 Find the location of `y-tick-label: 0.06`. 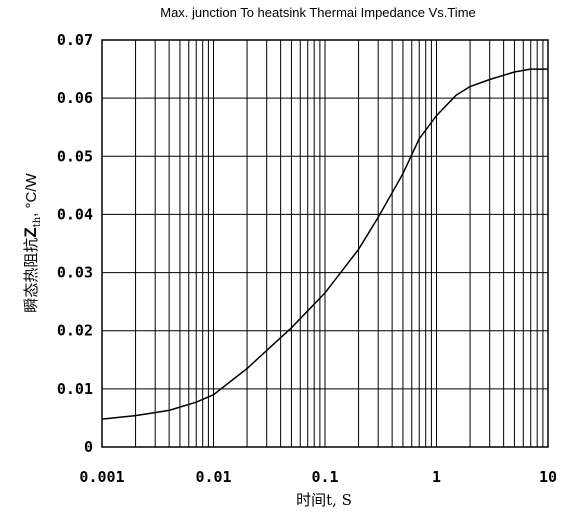

y-tick-label: 0.06 is located at coordinates (75, 98).